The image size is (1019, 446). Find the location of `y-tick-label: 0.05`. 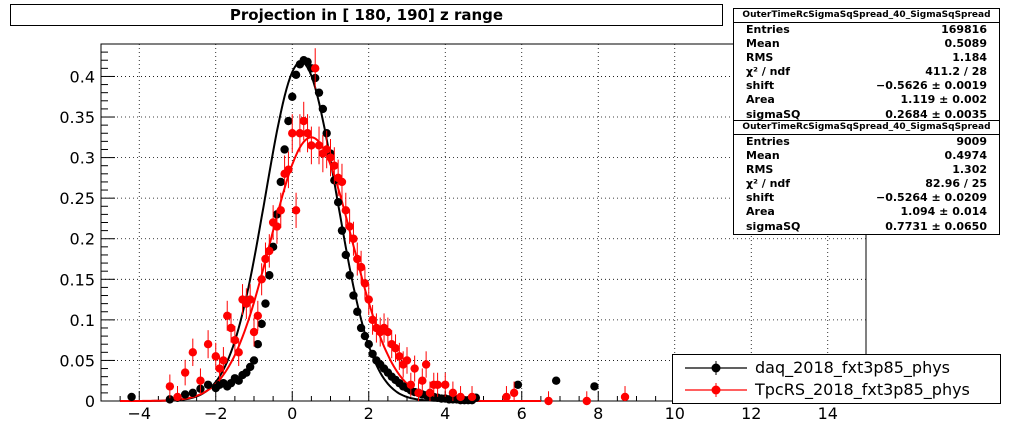

y-tick-label: 0.05 is located at coordinates (77, 360).